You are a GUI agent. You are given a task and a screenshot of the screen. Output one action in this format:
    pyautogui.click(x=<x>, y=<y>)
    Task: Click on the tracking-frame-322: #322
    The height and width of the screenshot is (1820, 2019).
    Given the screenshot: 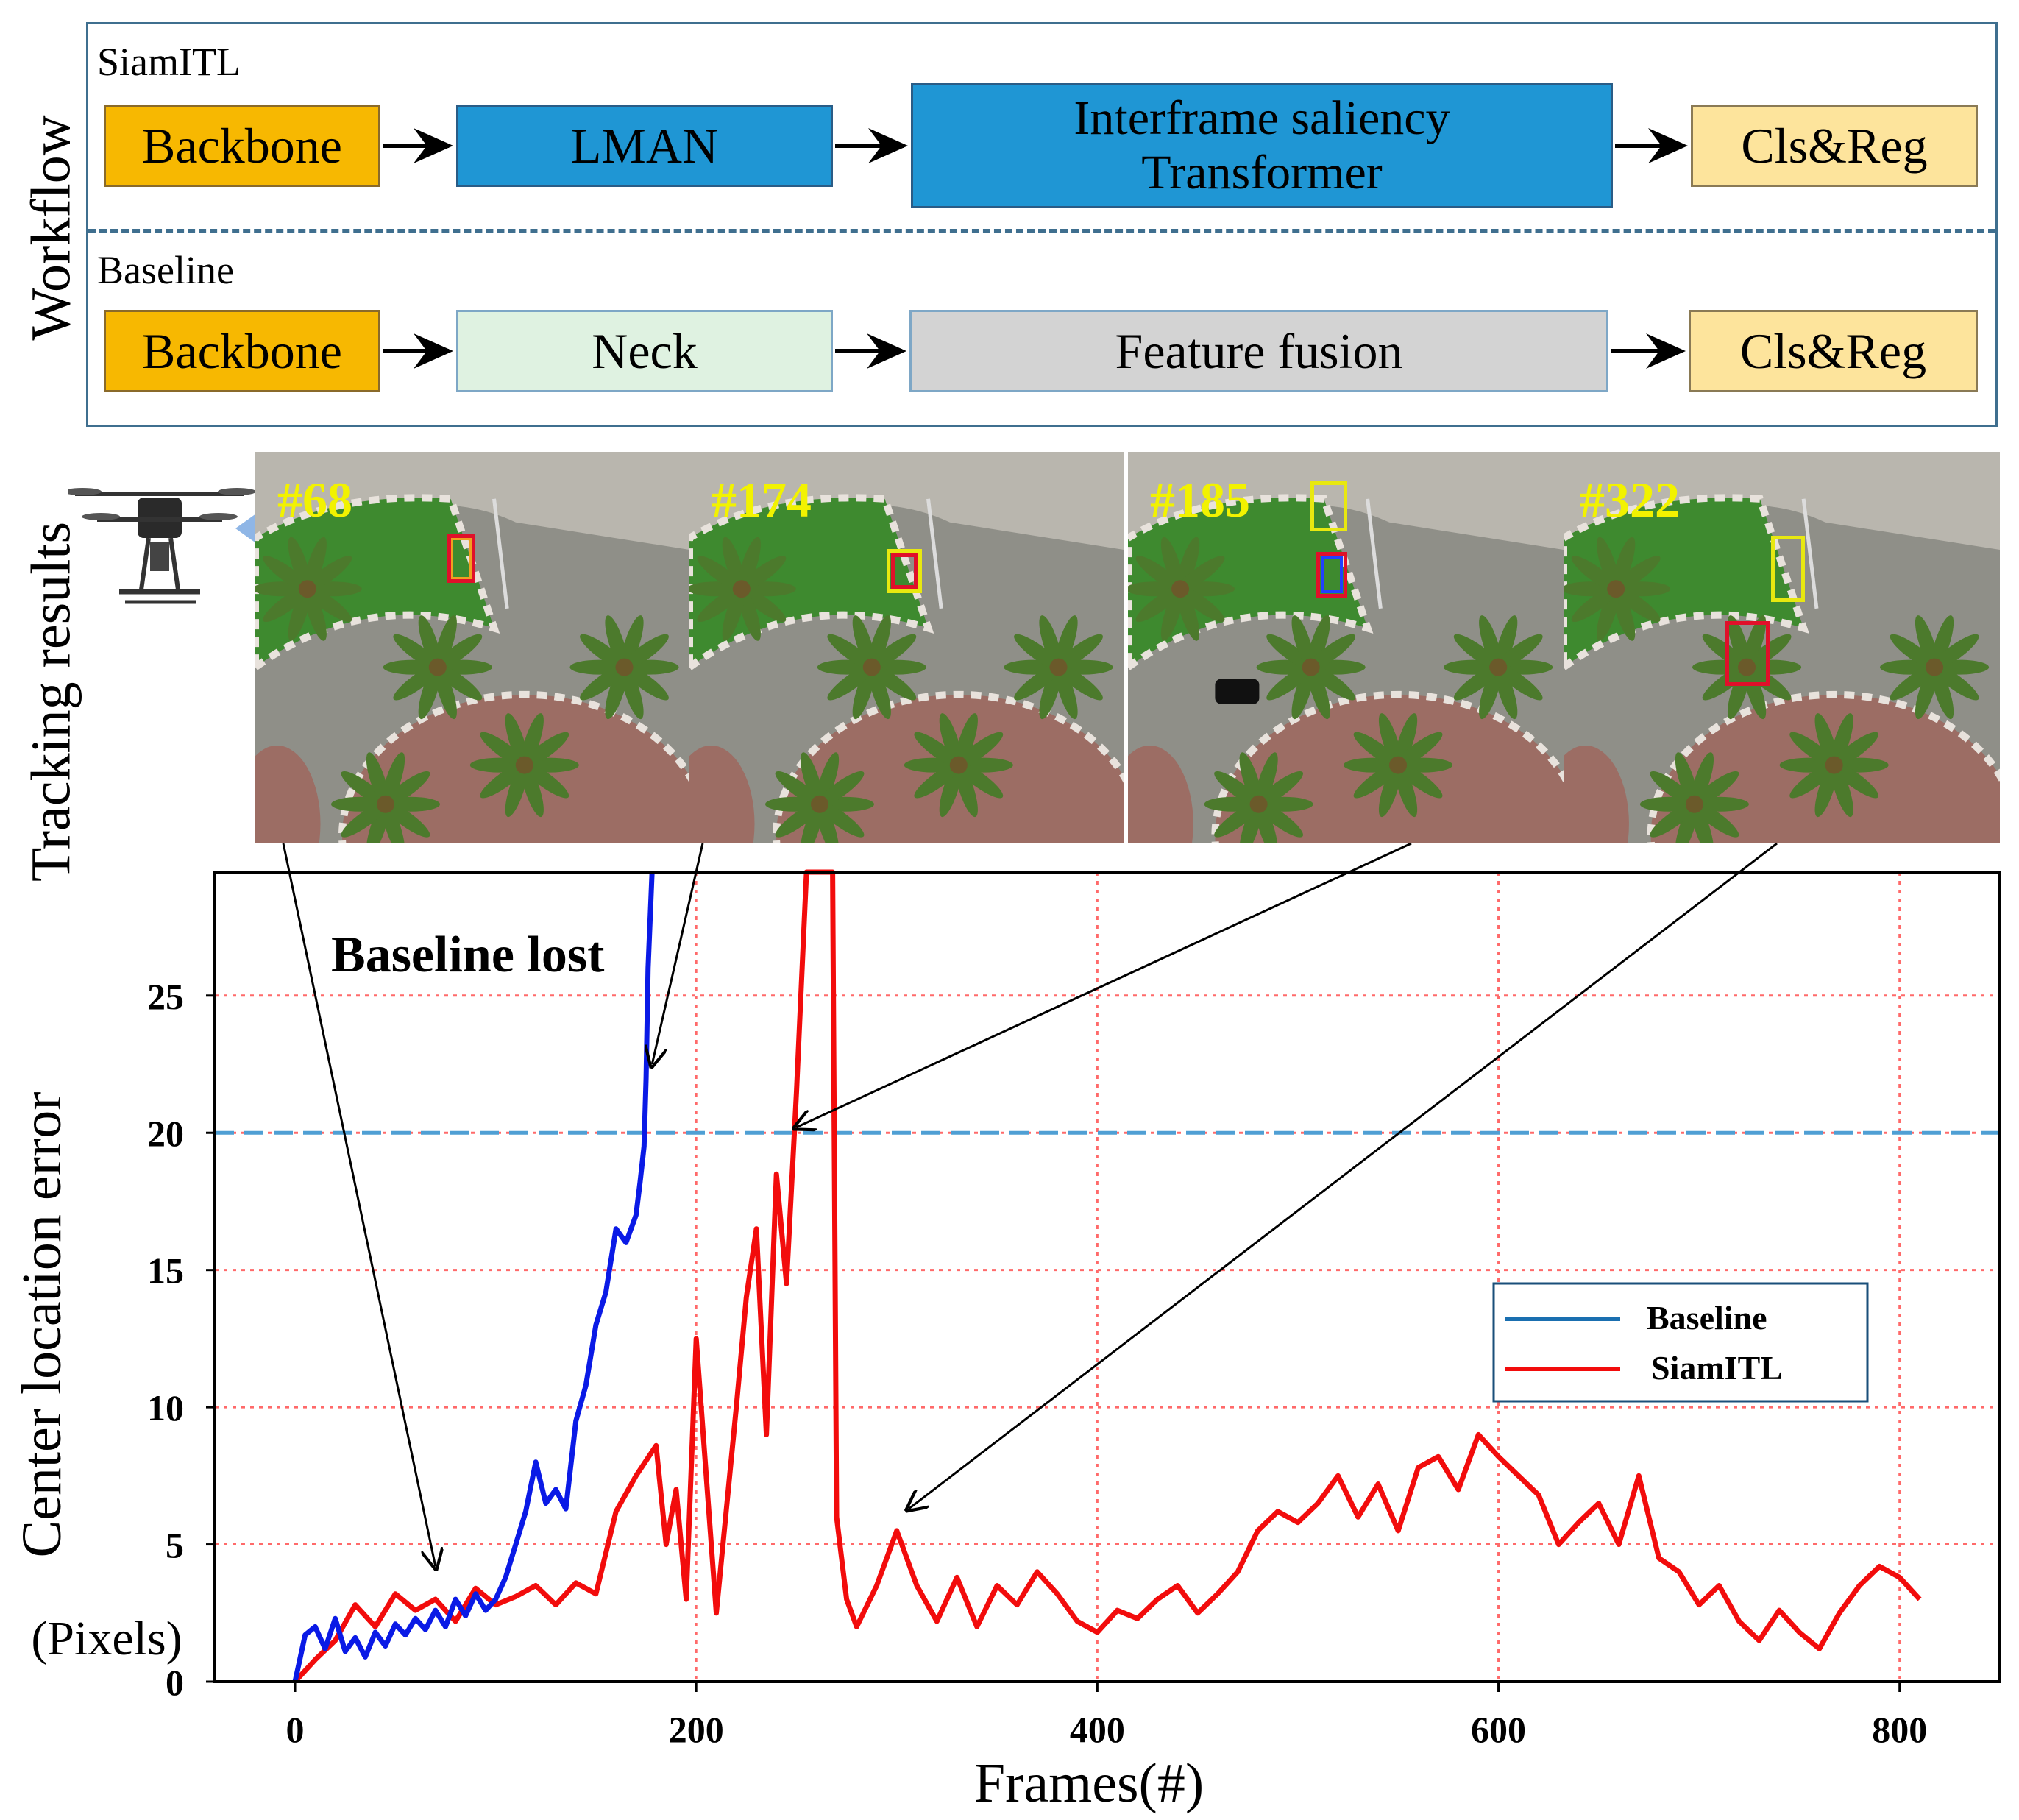 What is the action you would take?
    pyautogui.click(x=1782, y=647)
    